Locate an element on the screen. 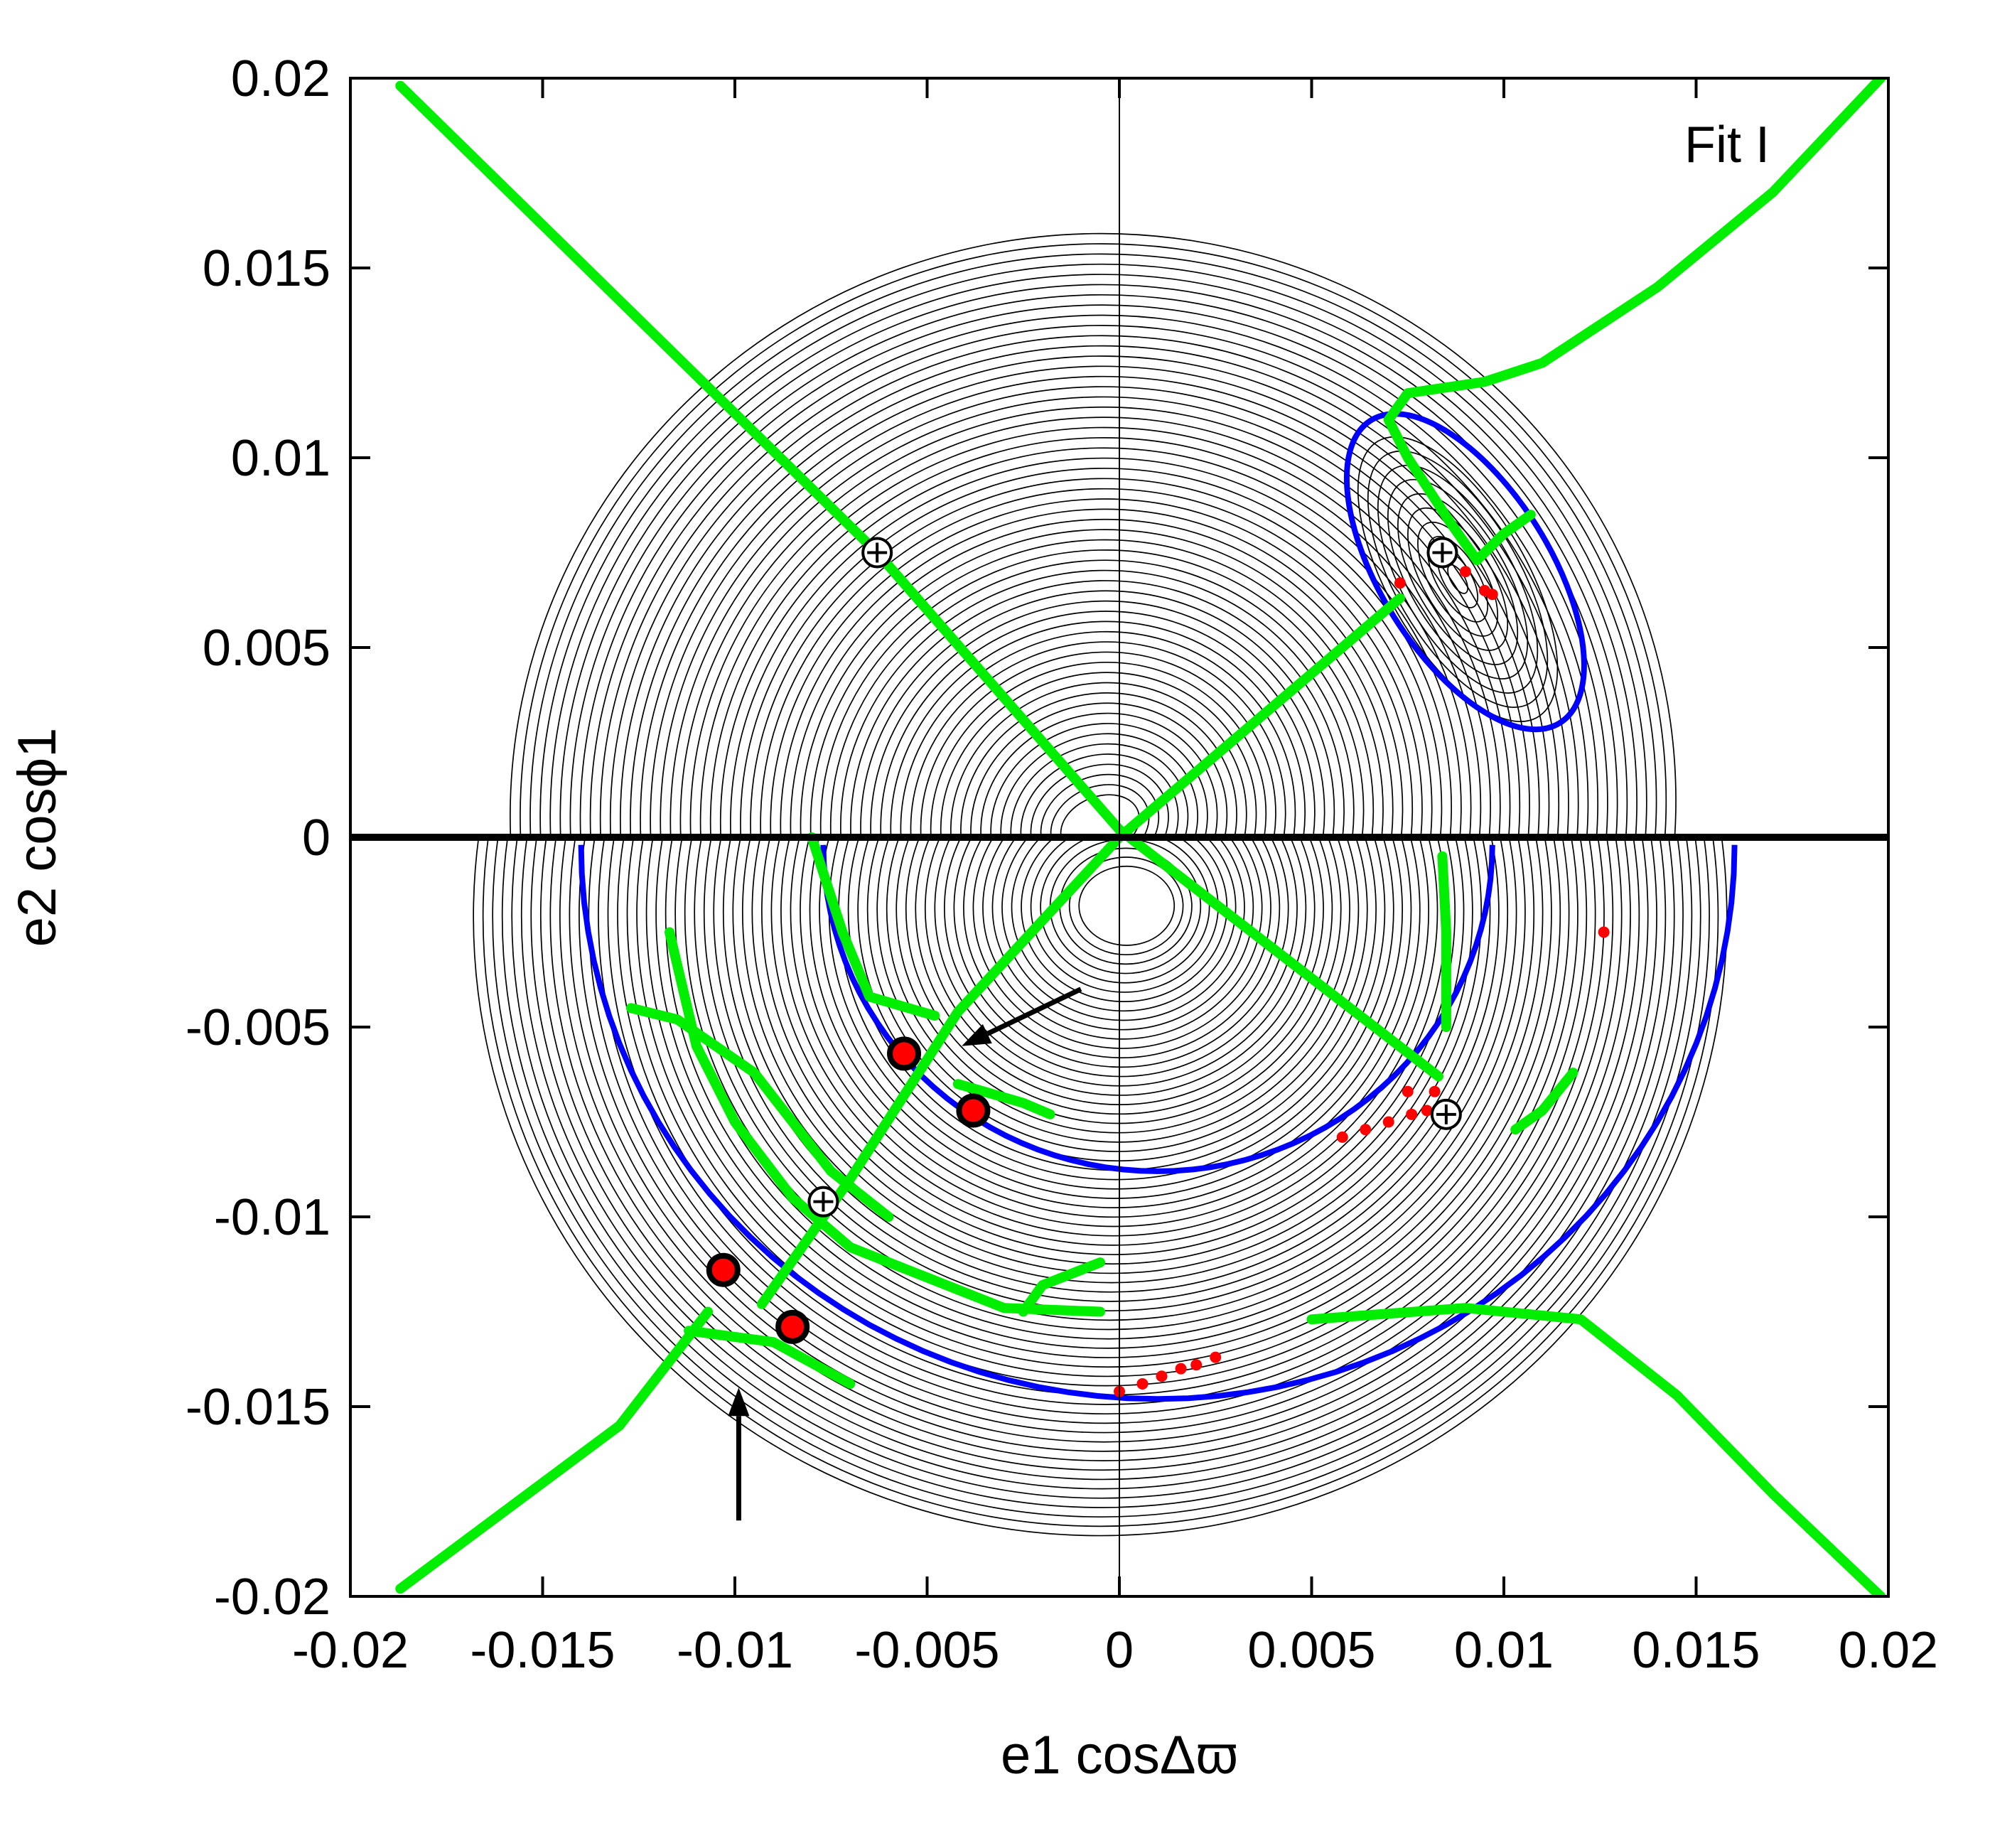 The image size is (1990, 1848). y-tick-label: -0.015 is located at coordinates (258, 1407).